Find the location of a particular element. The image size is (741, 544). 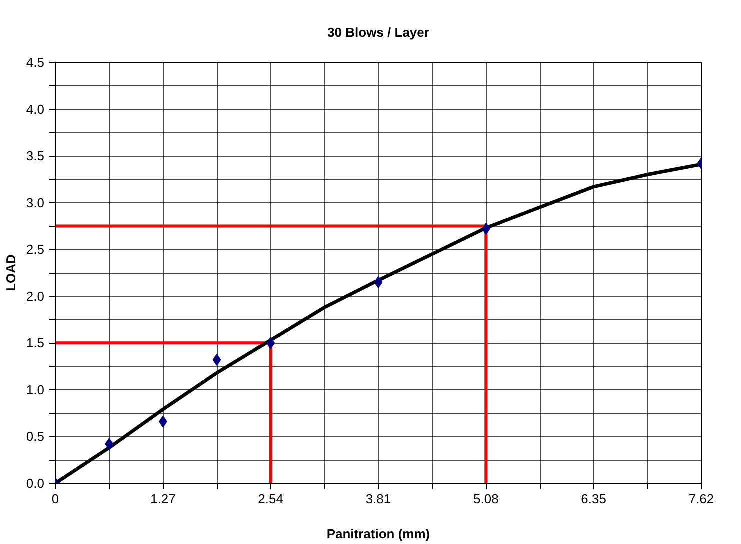

y-tick-label: 3.5 is located at coordinates (35, 156).